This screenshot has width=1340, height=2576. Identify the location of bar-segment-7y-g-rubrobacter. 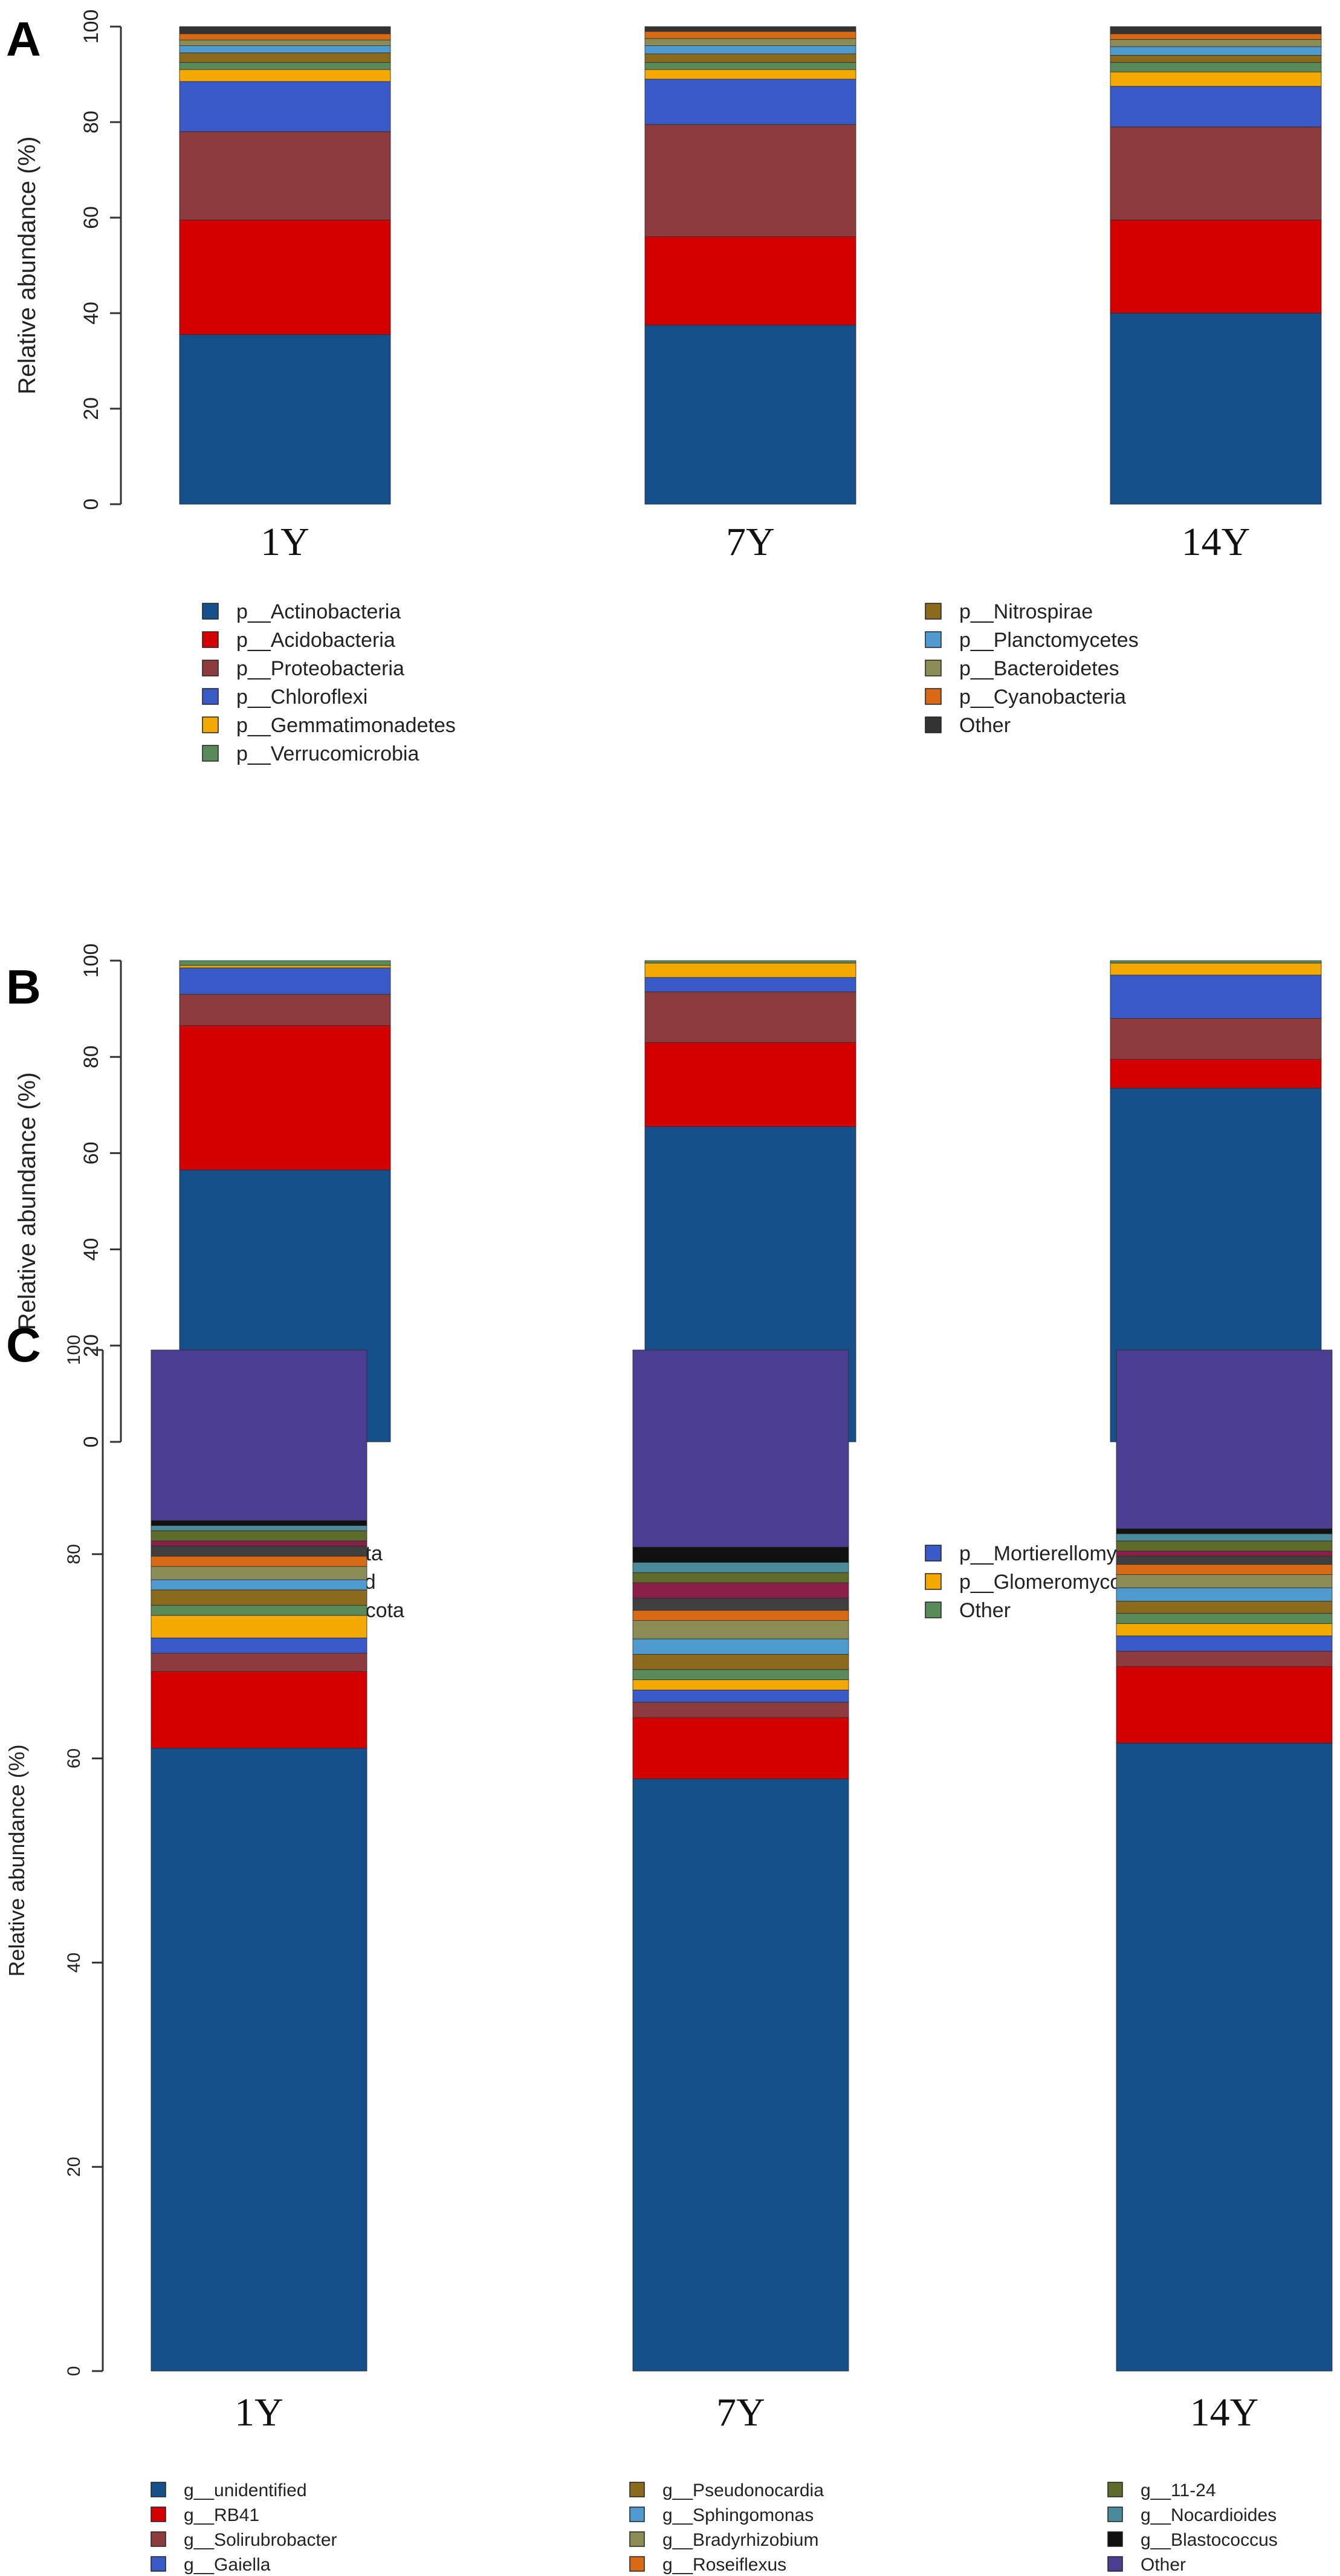
(740, 1685).